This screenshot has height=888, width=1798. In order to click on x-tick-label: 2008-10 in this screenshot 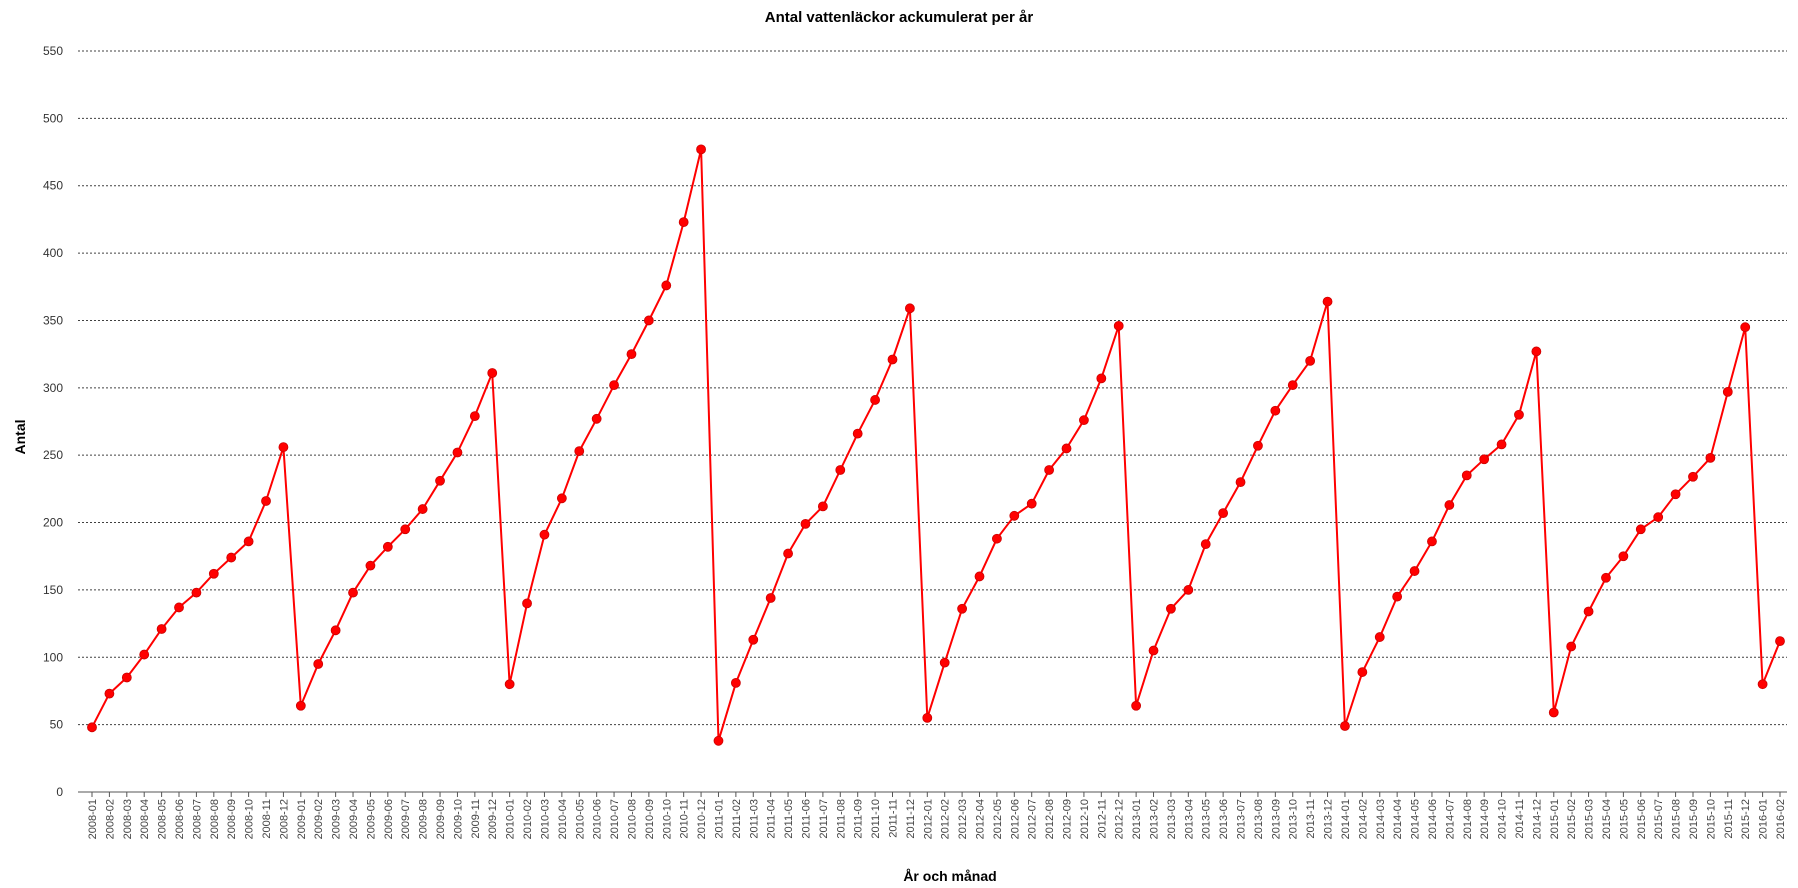, I will do `click(250, 819)`.